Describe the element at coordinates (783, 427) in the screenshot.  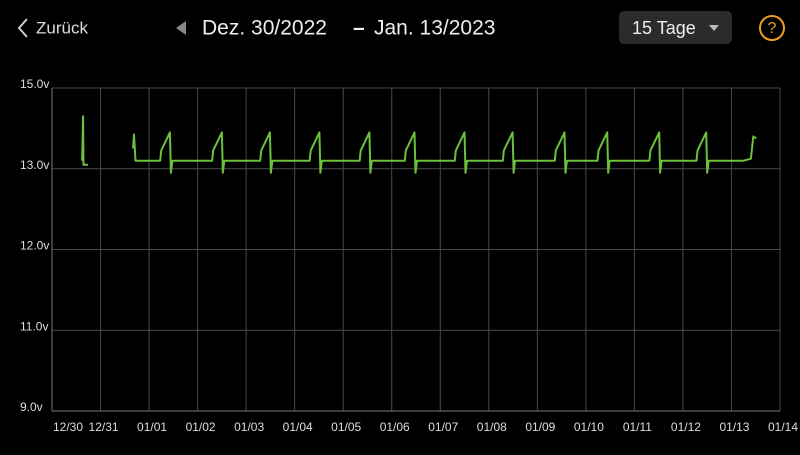
I see `x-tick-label: 01/14` at that location.